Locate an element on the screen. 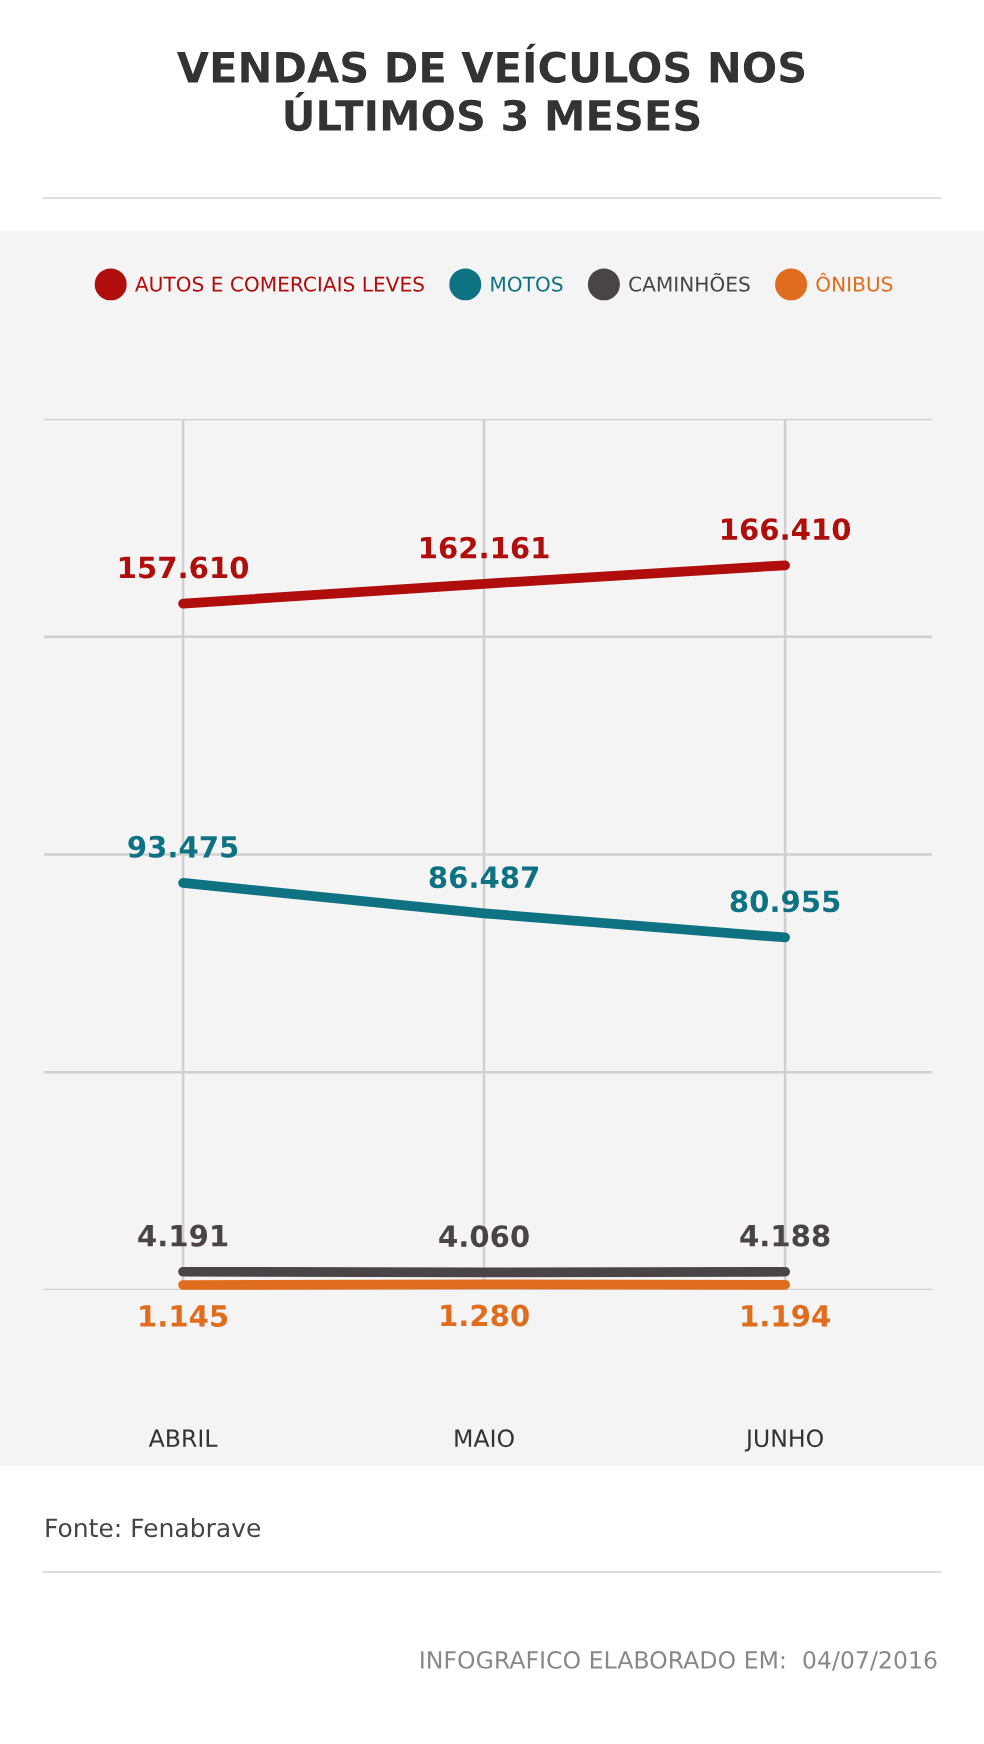 The height and width of the screenshot is (1744, 984). legend-label: ÔNIBUS is located at coordinates (854, 282).